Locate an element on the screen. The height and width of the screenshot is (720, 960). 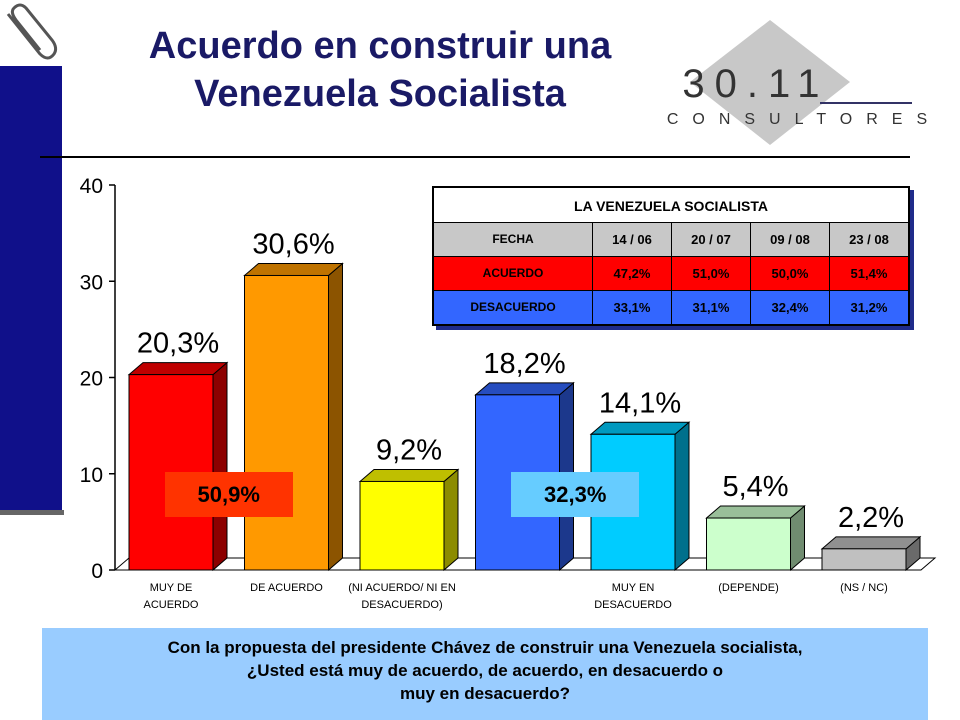
question-line: muy en desacuerdo? is located at coordinates (485, 693).